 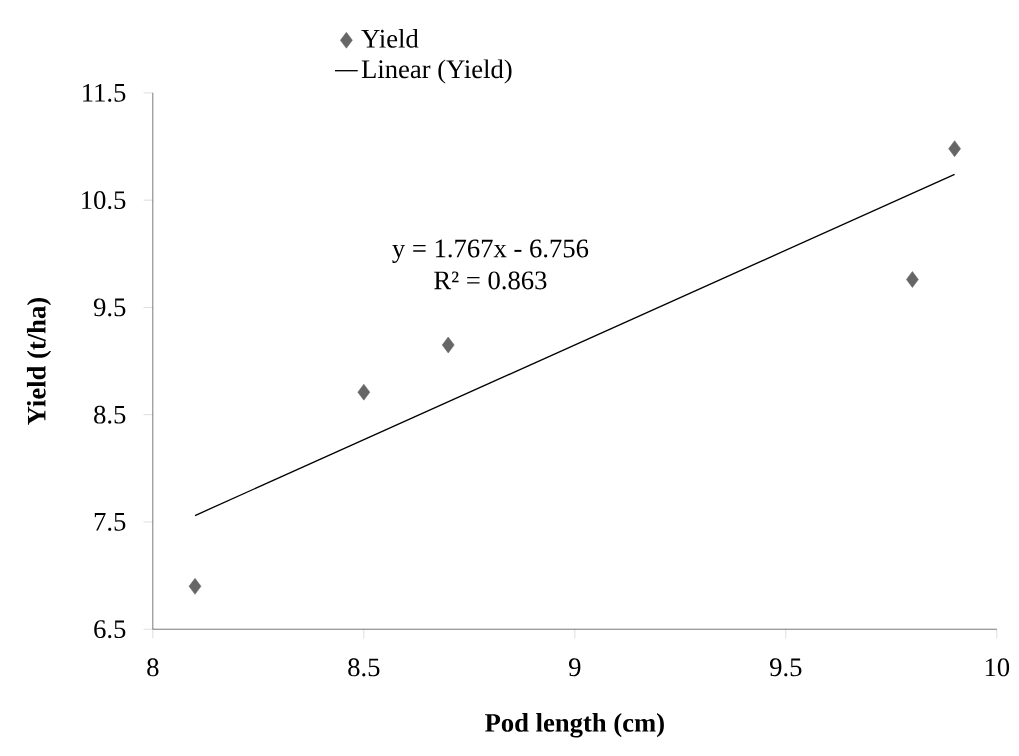 What do you see at coordinates (574, 725) in the screenshot?
I see `x-axis-title: Pod length (cm)` at bounding box center [574, 725].